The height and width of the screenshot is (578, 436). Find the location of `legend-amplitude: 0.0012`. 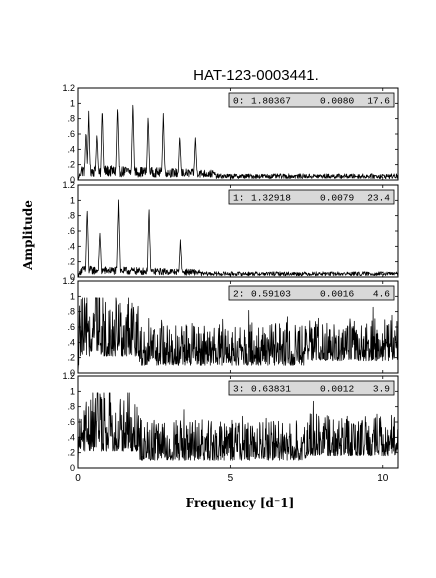

legend-amplitude: 0.0012 is located at coordinates (337, 389).